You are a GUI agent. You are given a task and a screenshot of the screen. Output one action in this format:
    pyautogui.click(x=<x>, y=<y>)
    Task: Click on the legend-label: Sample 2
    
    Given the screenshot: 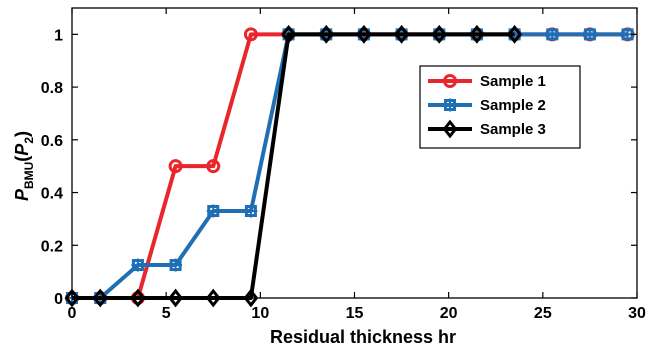 What is the action you would take?
    pyautogui.click(x=513, y=105)
    